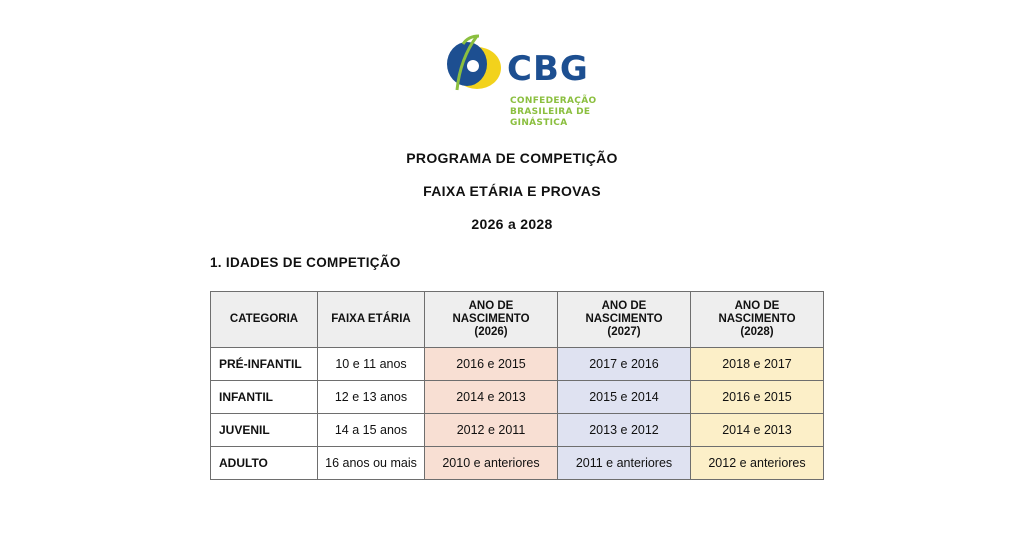 This screenshot has height=536, width=1024. I want to click on cell-faixa-etaria: 16 anos ou mais, so click(371, 463).